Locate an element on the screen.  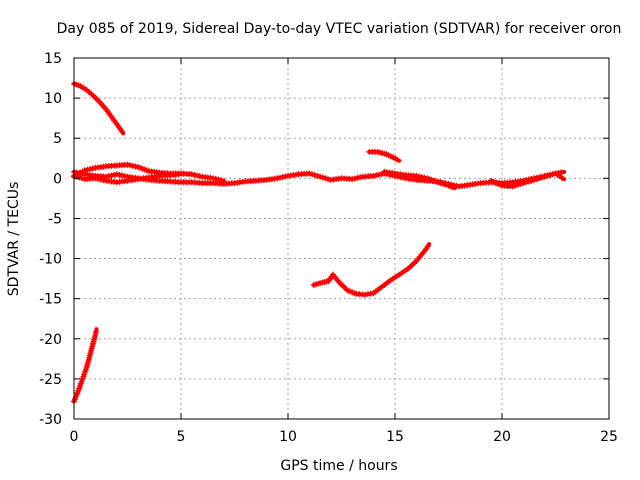
y-tick-label: 5 is located at coordinates (57, 139).